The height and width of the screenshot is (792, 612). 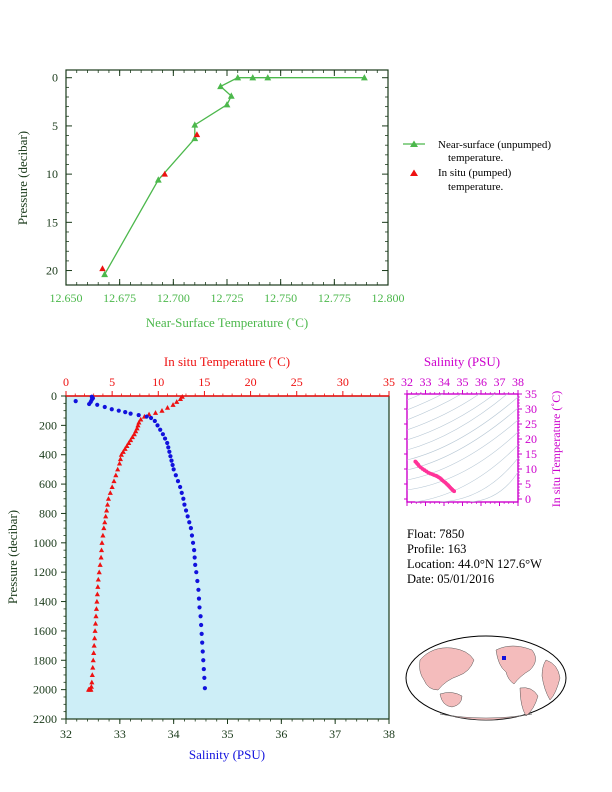 I want to click on ts-y-tick-label: 0, so click(x=528, y=499).